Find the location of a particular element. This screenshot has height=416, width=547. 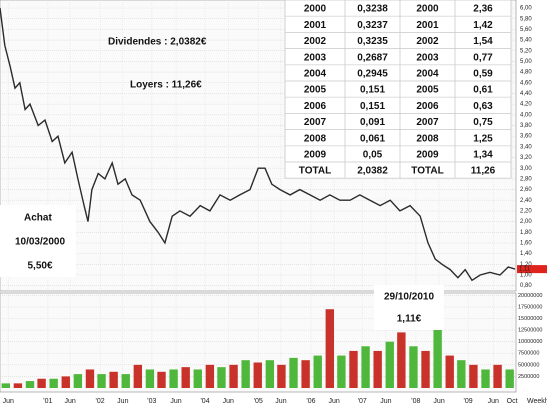

last-price-box is located at coordinates (532, 269).